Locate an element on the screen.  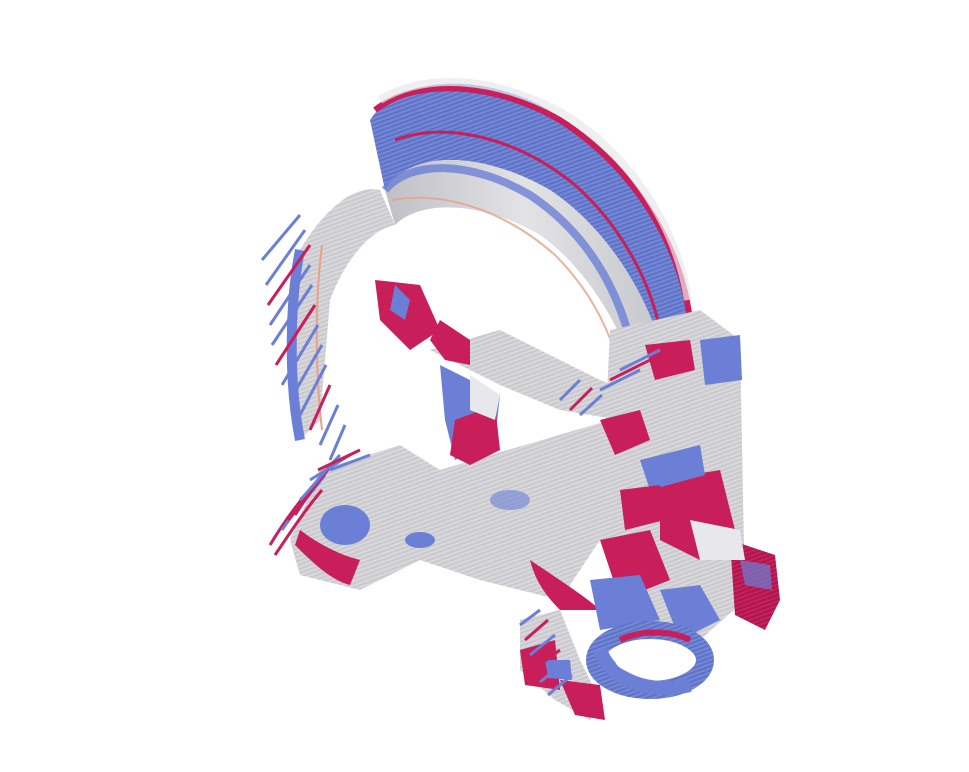
right-fringe is located at coordinates (609, 382).